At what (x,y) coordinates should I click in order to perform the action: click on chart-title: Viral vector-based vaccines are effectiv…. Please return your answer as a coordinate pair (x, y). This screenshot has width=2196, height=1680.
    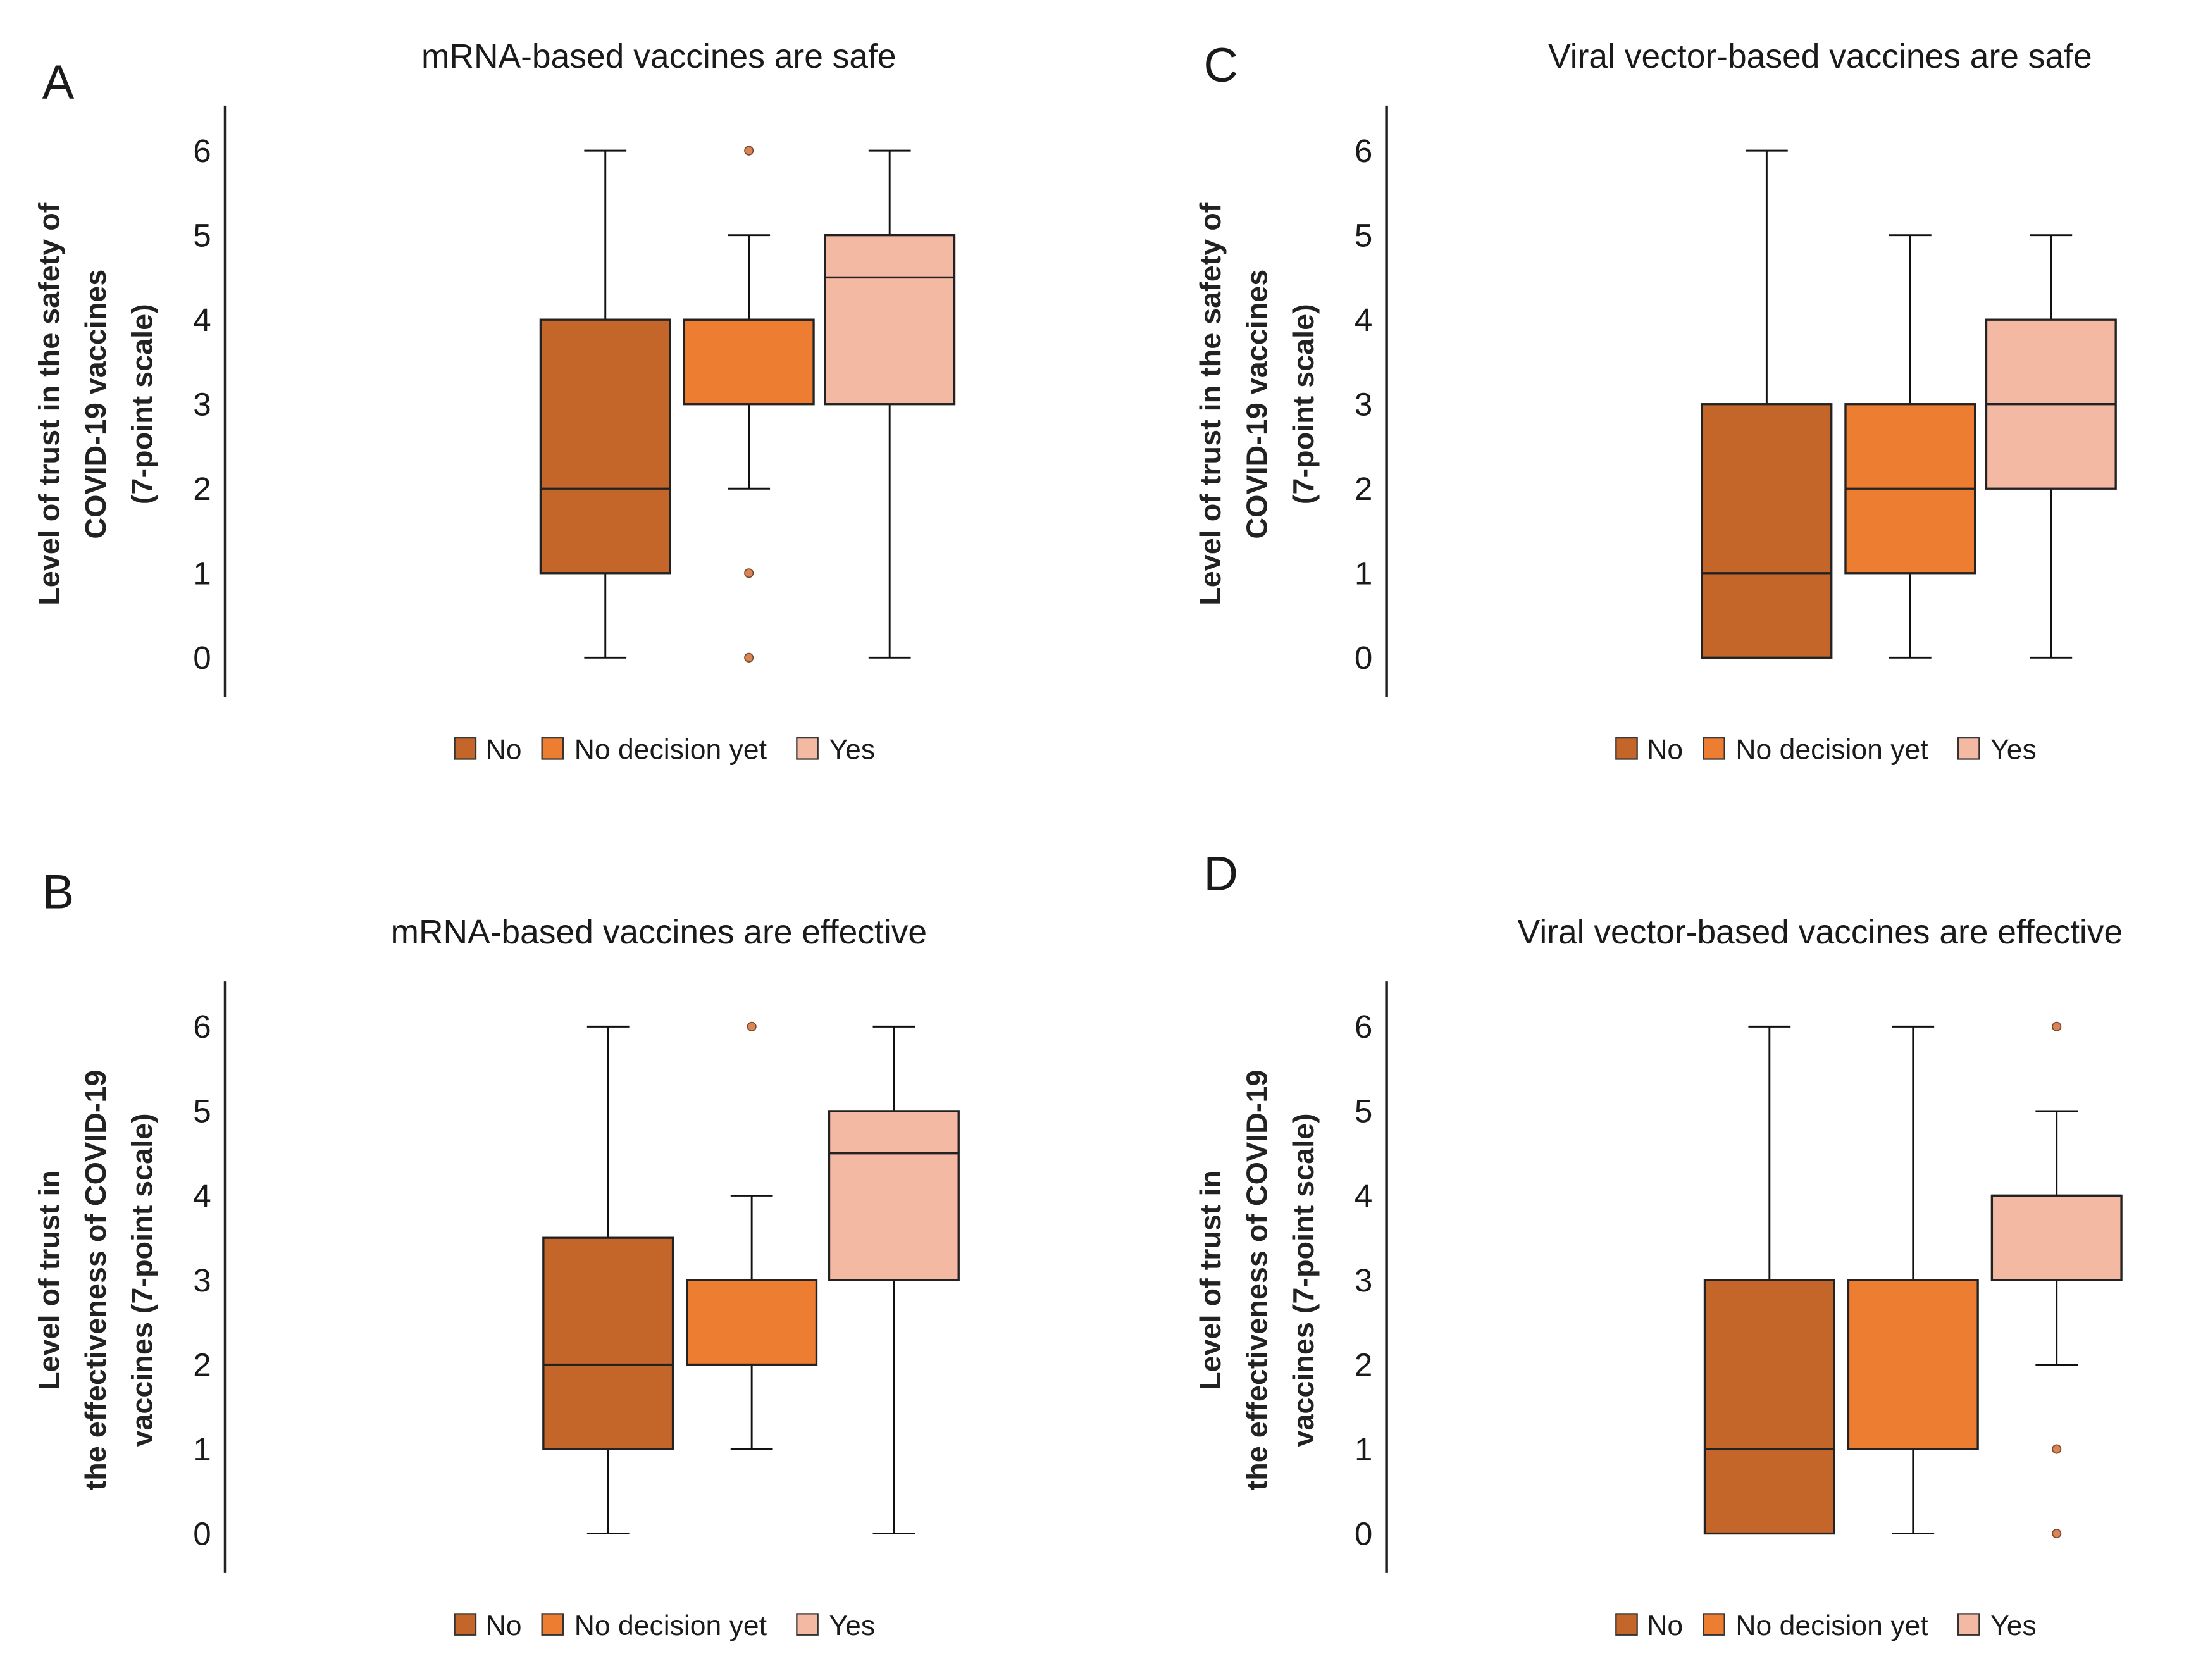
    Looking at the image, I should click on (1821, 932).